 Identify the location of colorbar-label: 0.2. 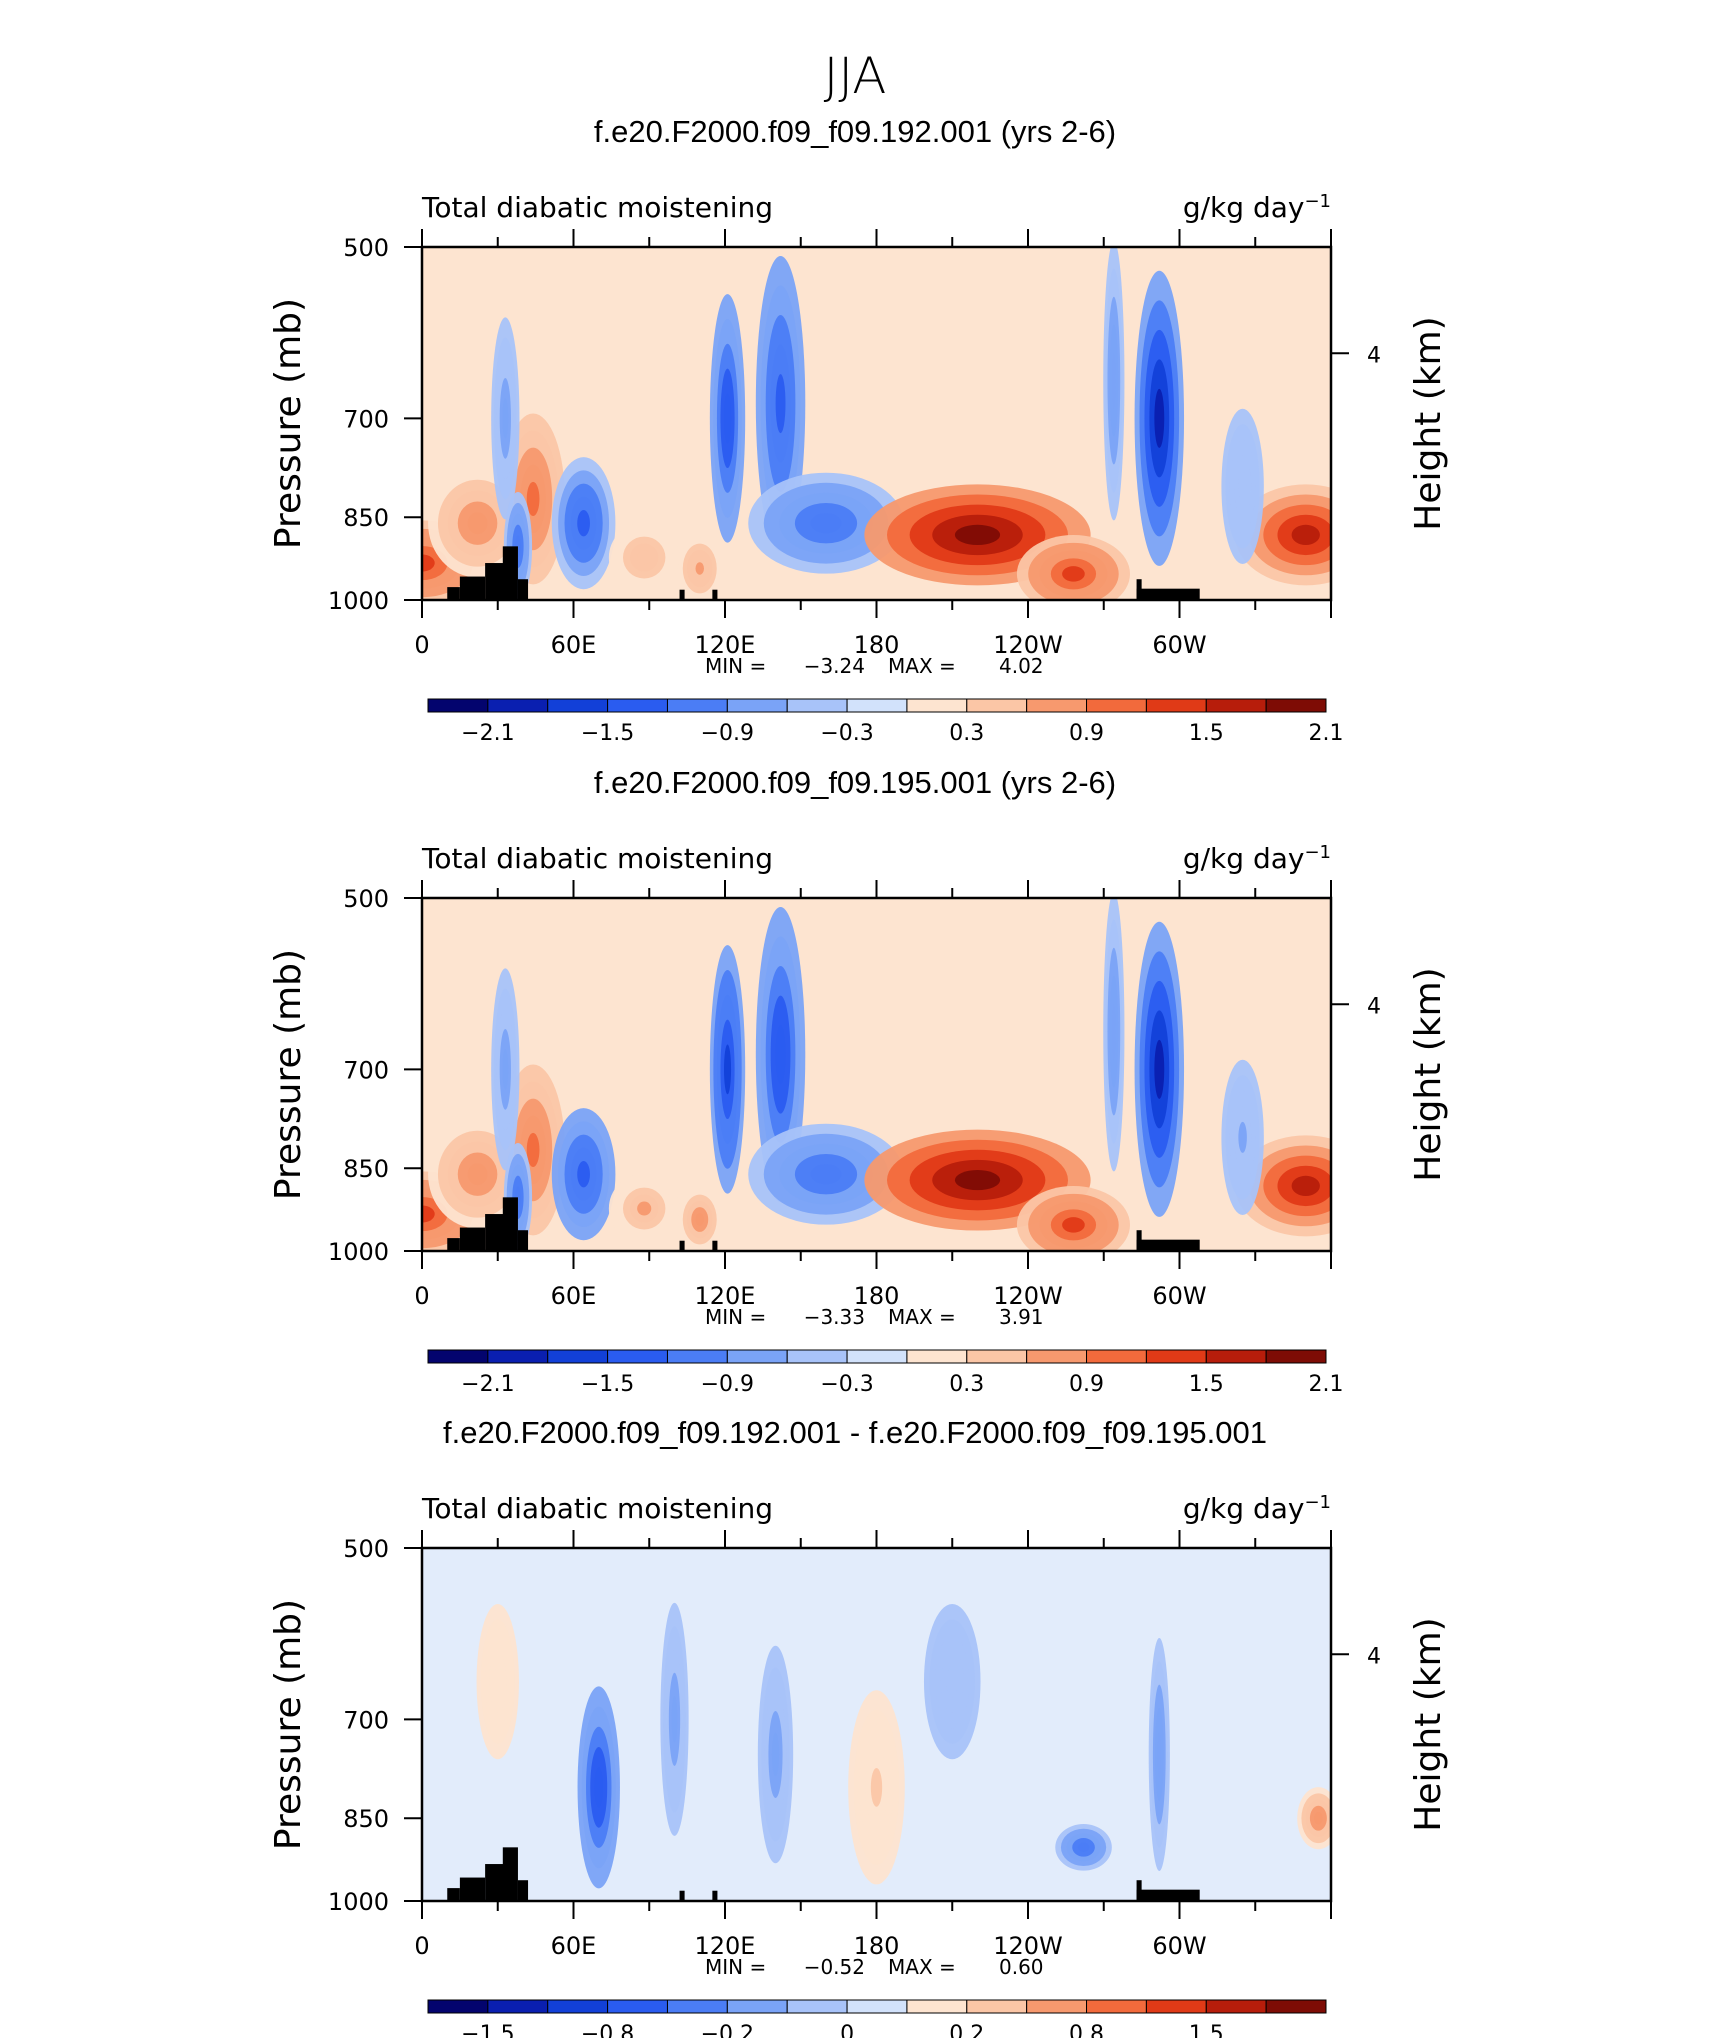
(966, 2030).